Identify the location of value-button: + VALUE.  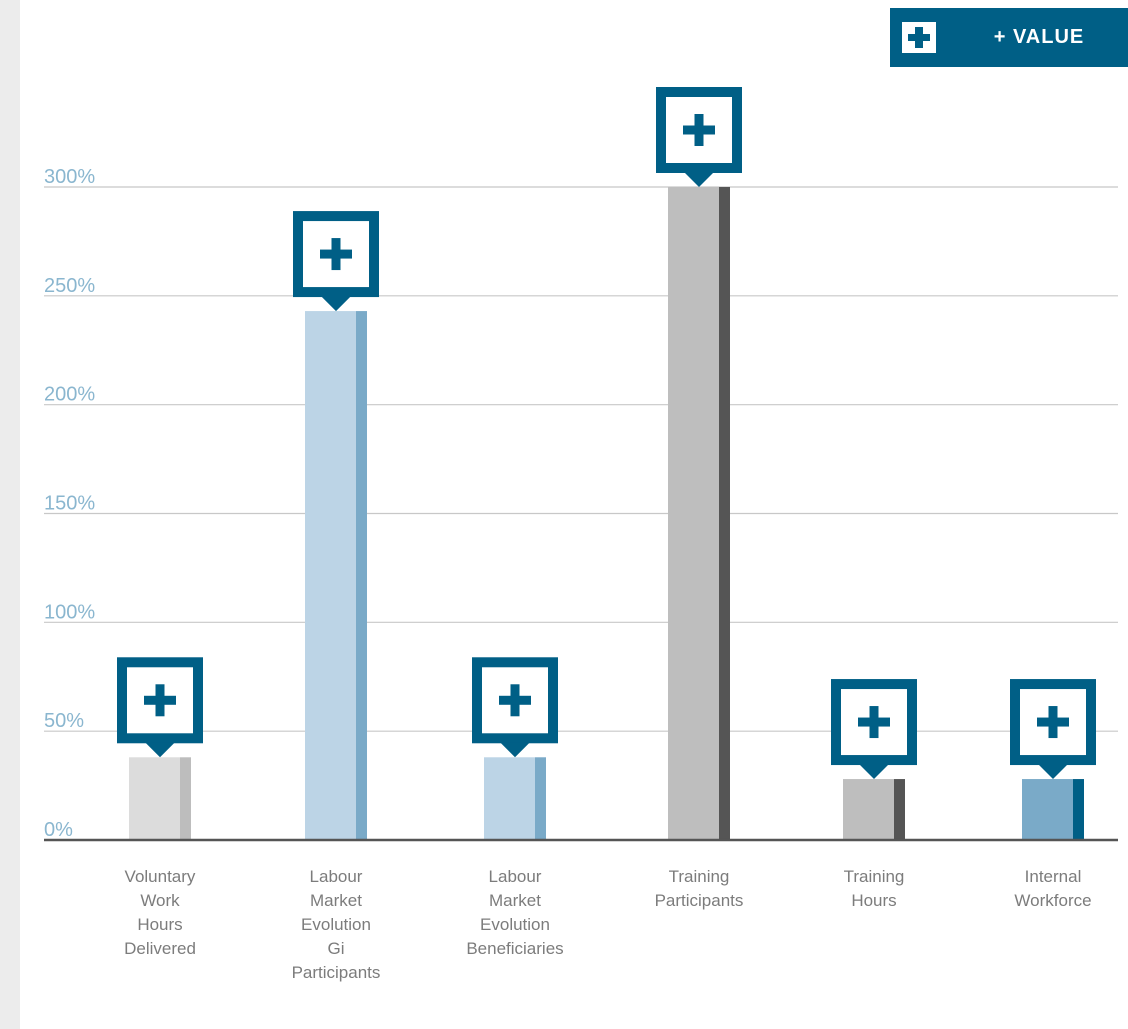
(1009, 37).